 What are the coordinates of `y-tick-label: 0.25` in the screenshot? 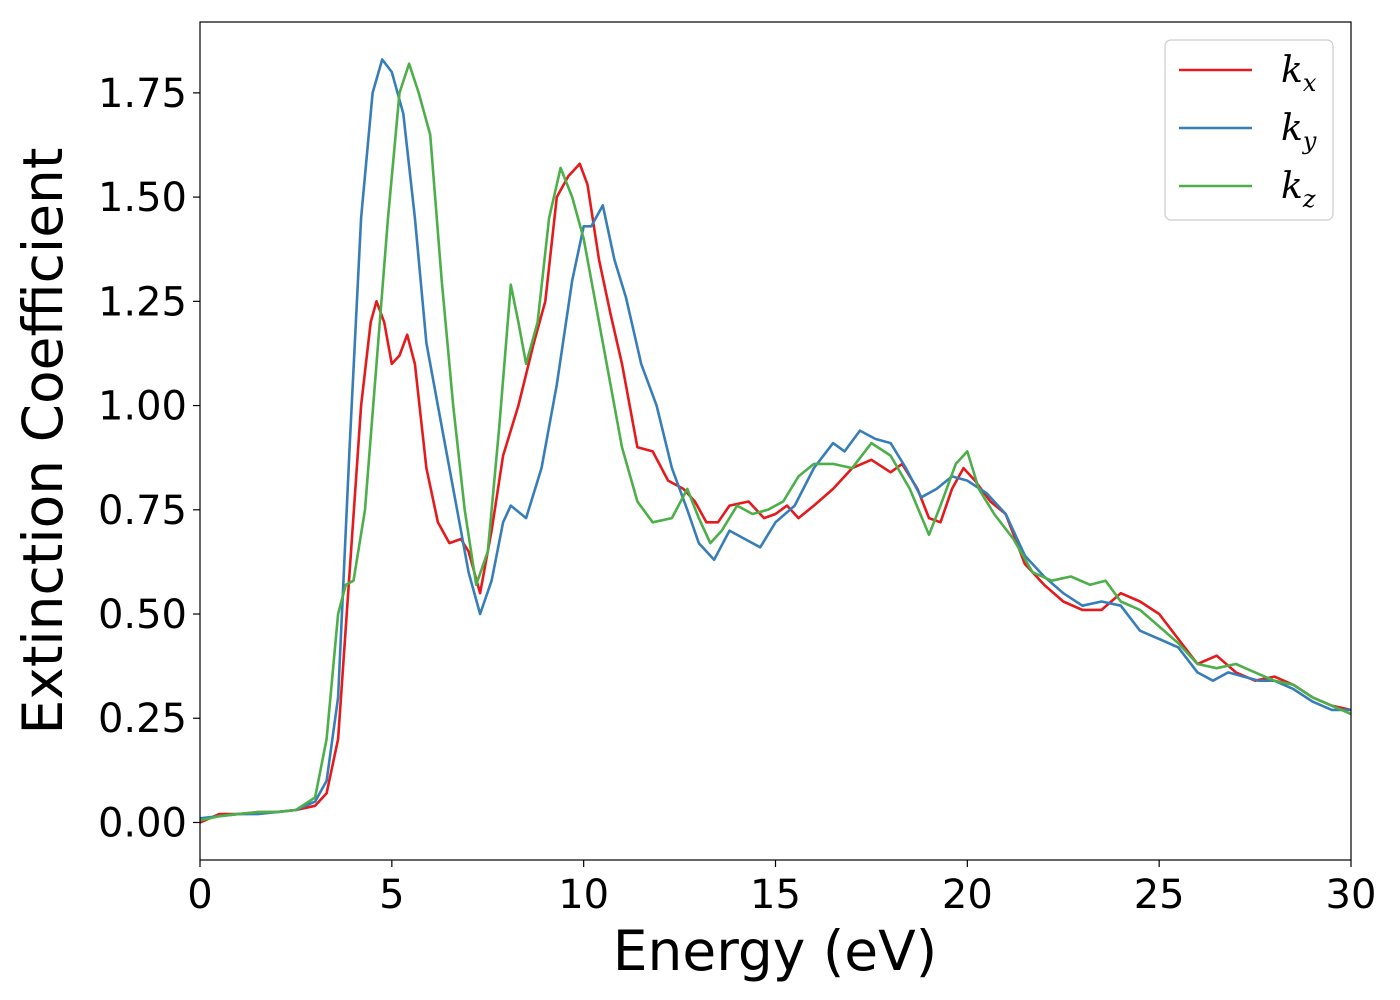 It's located at (142, 719).